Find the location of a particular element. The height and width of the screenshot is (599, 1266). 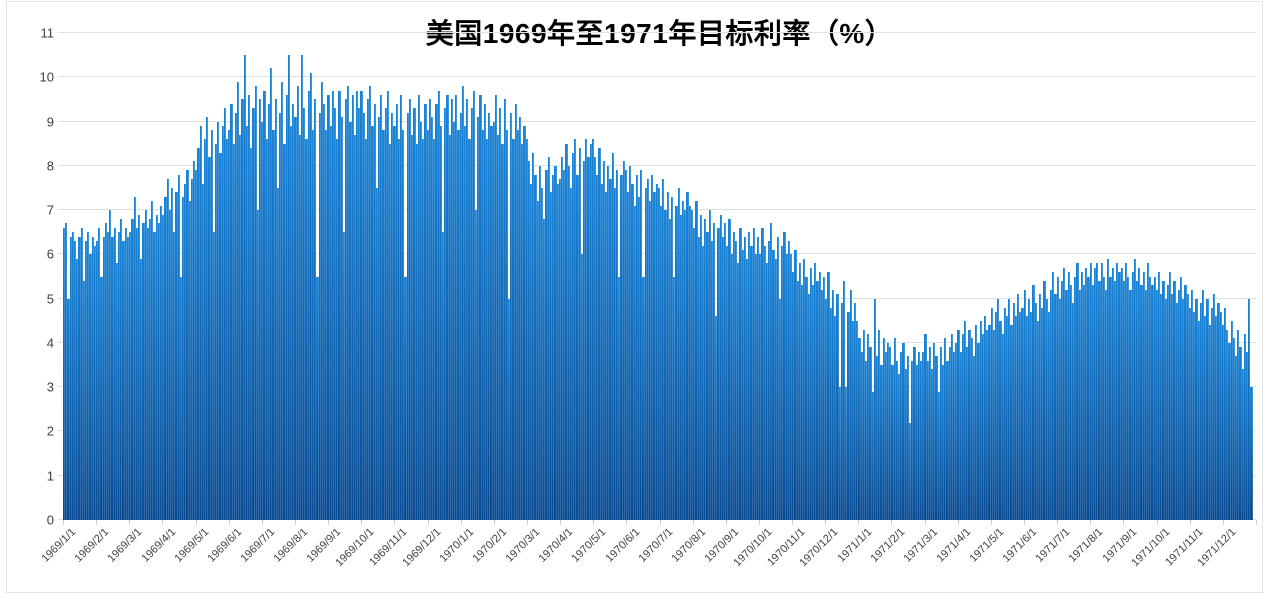

y-axis: 0 1 2 3 4 5 6 7 8 9 10 11 is located at coordinates (30, 277).